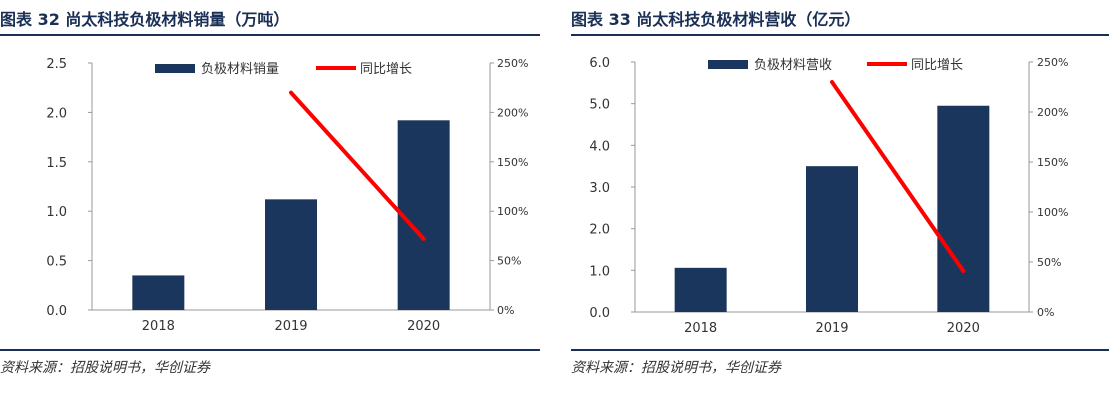 The height and width of the screenshot is (402, 1109). I want to click on y-left-tick-label: 1.5, so click(56, 163).